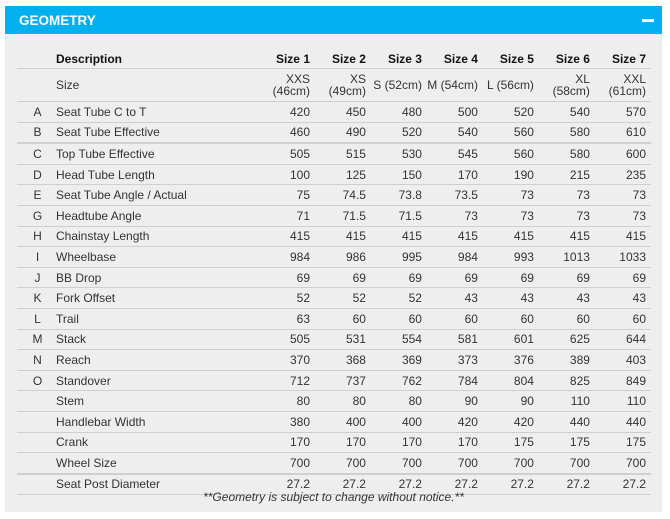 This screenshot has width=670, height=519. Describe the element at coordinates (156, 422) in the screenshot. I see `row-description: Handlebar Width` at that location.